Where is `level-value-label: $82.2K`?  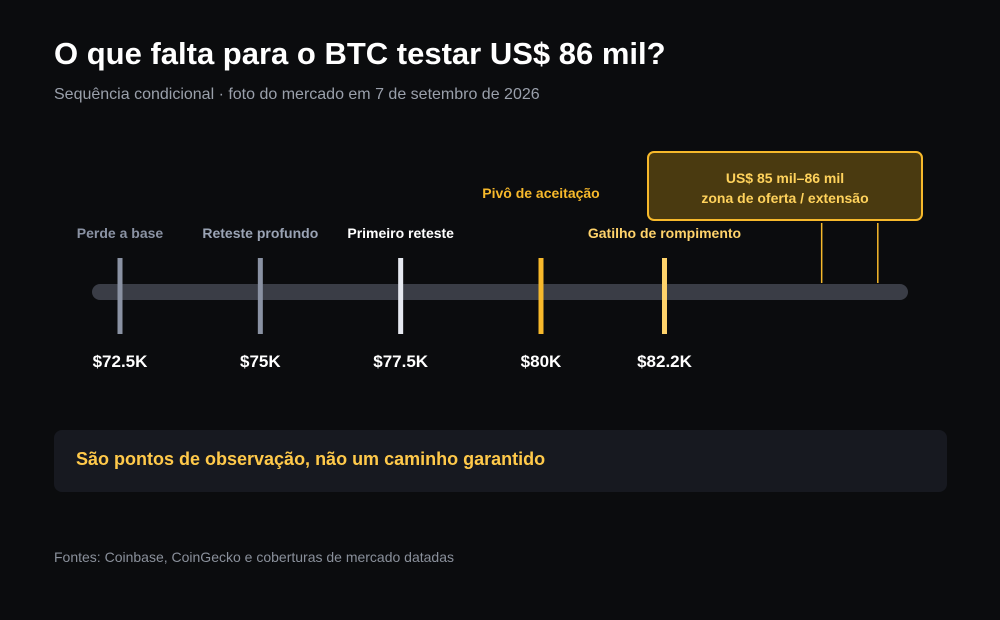
level-value-label: $82.2K is located at coordinates (665, 361).